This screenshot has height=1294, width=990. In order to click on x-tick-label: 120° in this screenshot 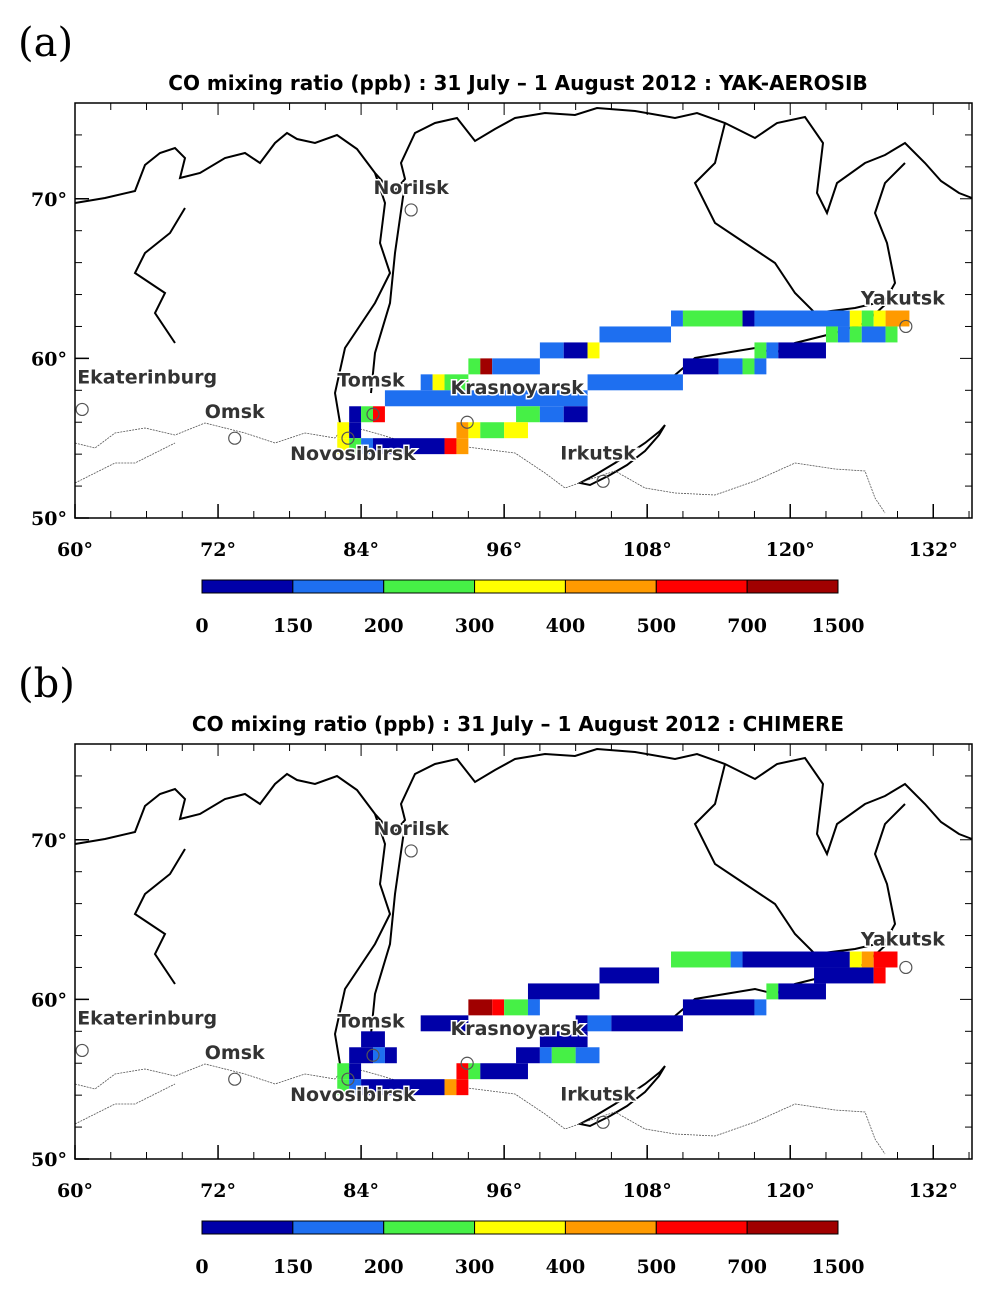, I will do `click(790, 550)`.